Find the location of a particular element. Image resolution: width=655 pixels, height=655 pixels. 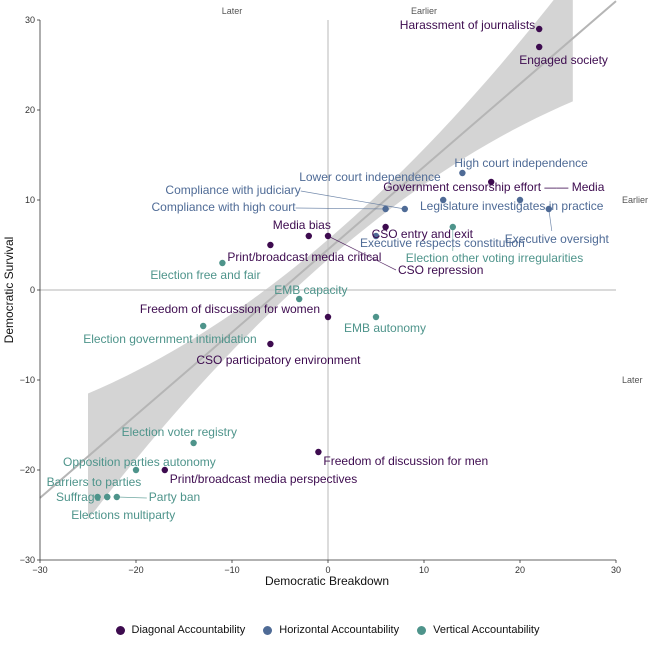

point-emb-autonomy is located at coordinates (376, 317).